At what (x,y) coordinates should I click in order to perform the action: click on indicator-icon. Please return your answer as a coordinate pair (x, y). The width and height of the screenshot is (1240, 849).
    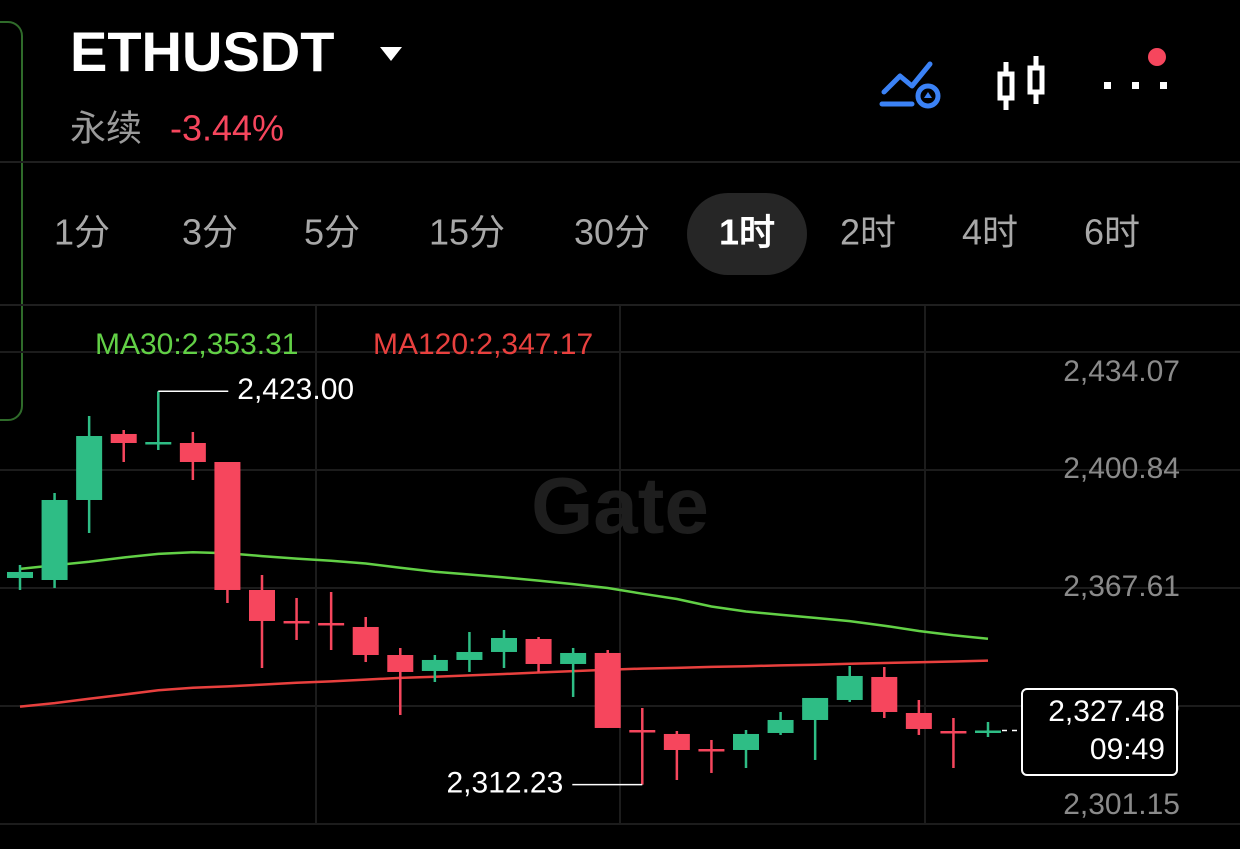
    Looking at the image, I should click on (910, 85).